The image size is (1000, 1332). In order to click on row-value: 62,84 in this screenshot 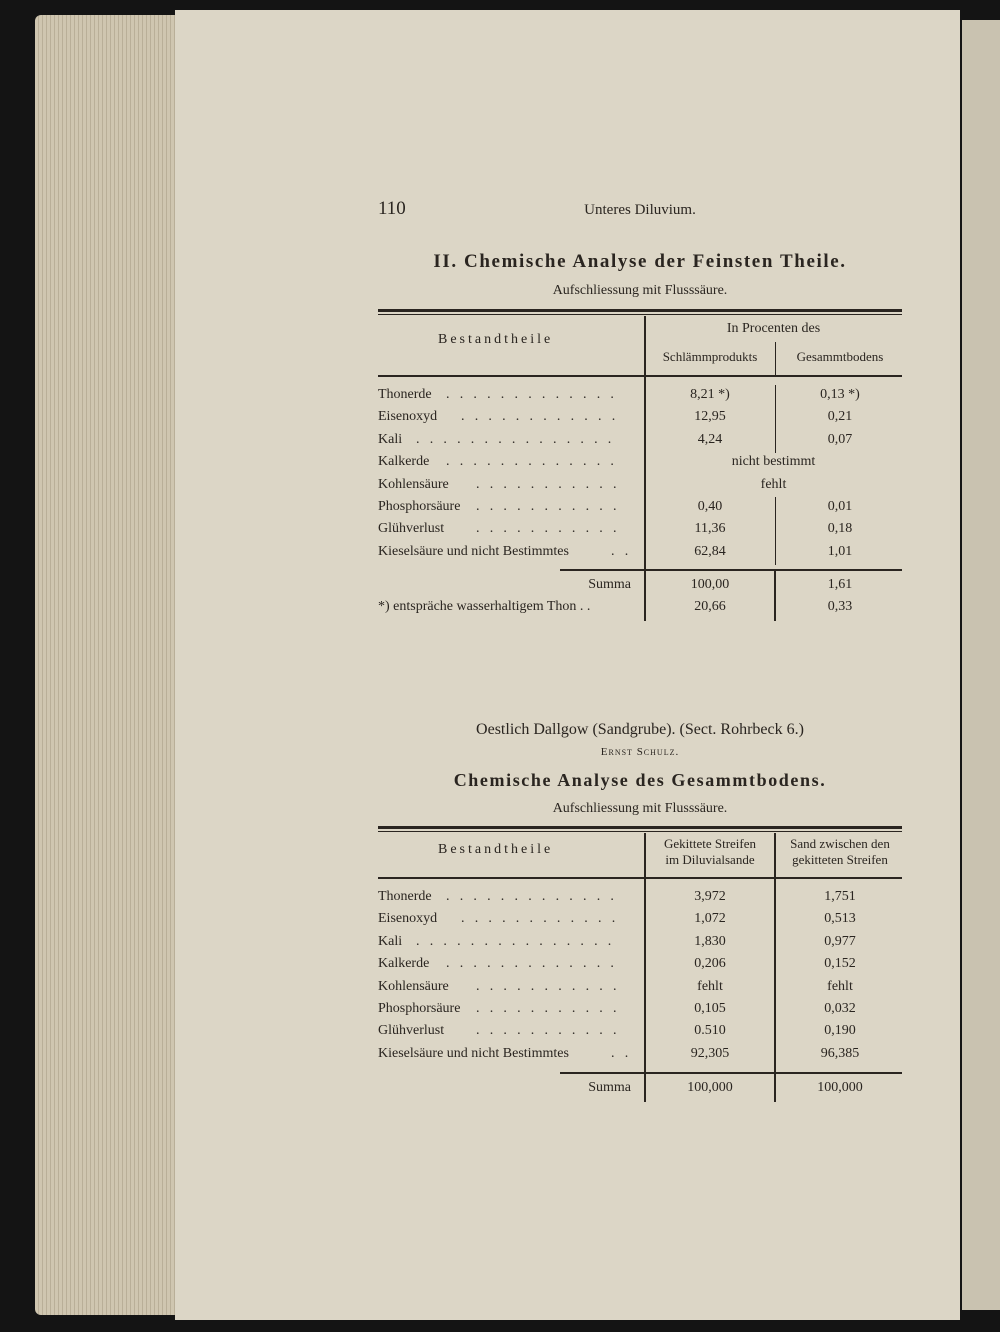, I will do `click(710, 551)`.